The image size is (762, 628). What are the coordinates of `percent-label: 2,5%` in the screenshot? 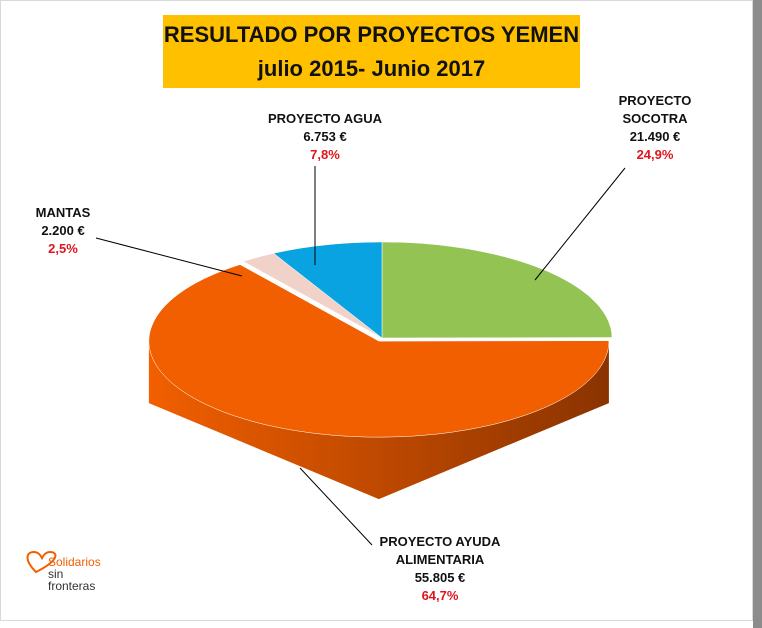 It's located at (63, 248).